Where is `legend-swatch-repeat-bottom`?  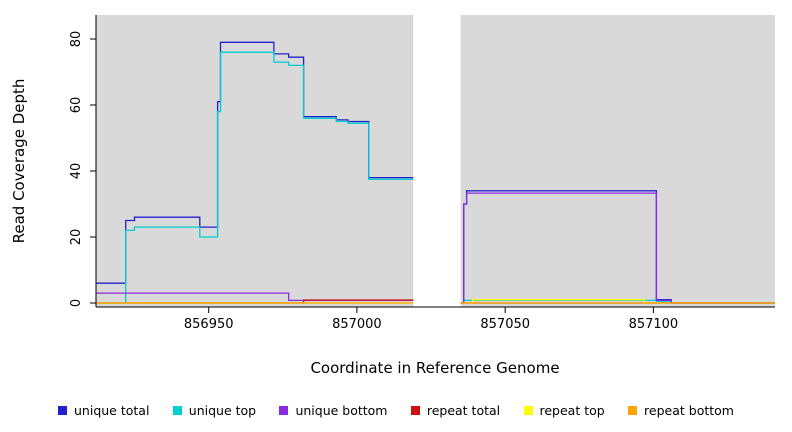
legend-swatch-repeat-bottom is located at coordinates (633, 410).